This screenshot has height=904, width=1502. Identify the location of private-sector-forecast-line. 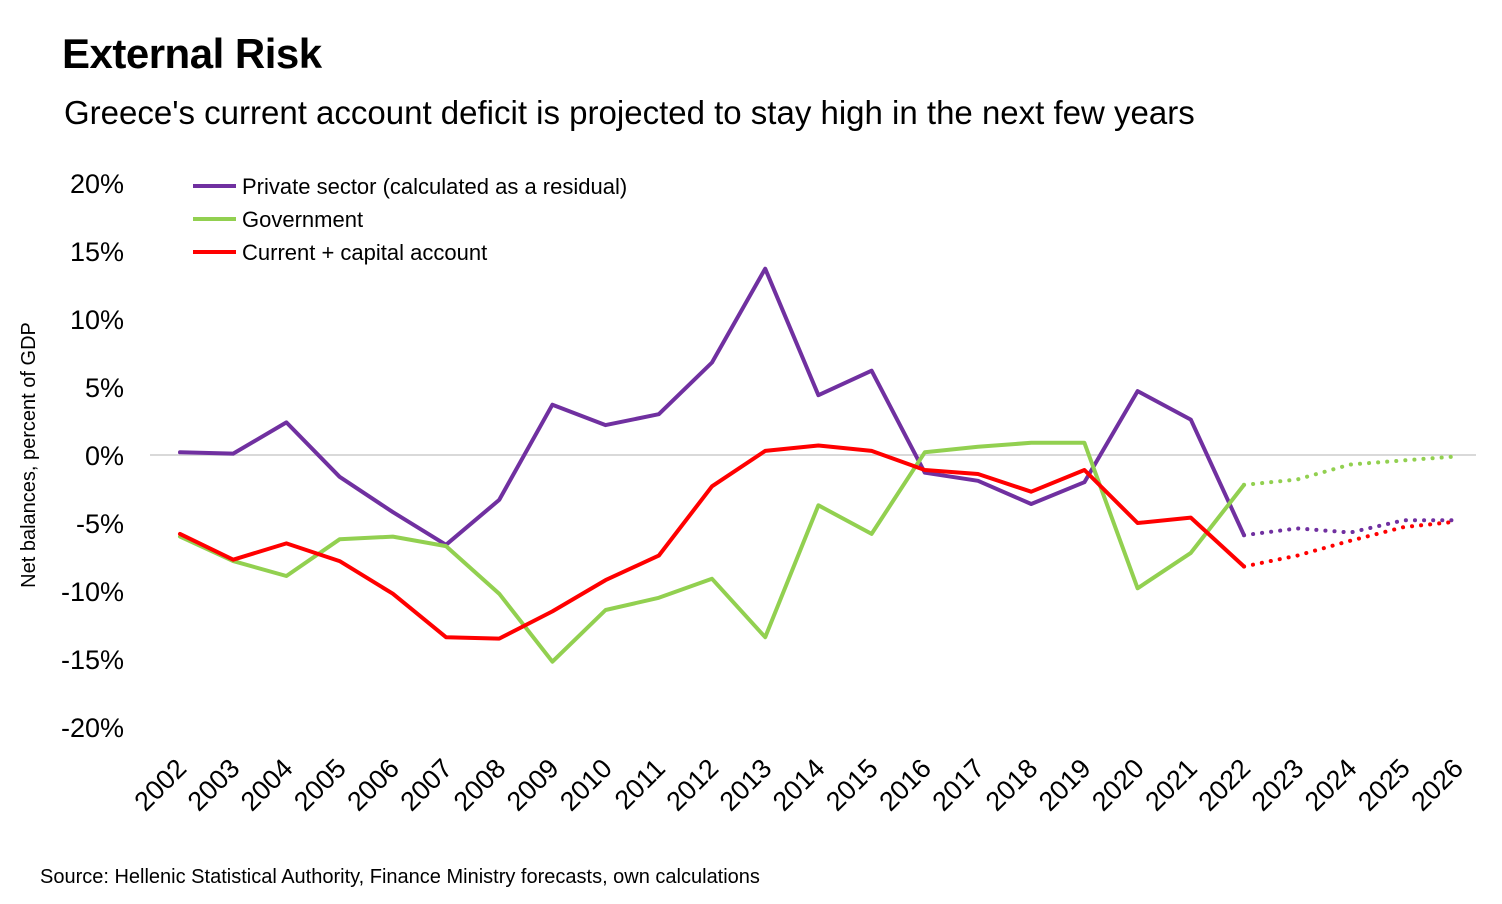
(1350, 528).